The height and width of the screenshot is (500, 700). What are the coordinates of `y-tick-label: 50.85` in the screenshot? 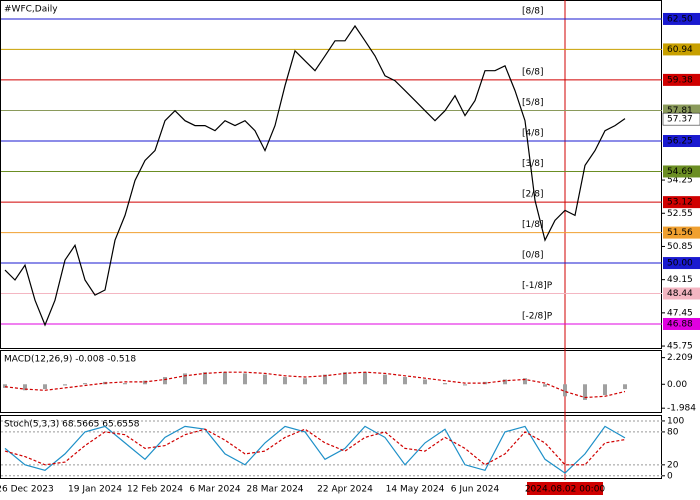 It's located at (680, 247).